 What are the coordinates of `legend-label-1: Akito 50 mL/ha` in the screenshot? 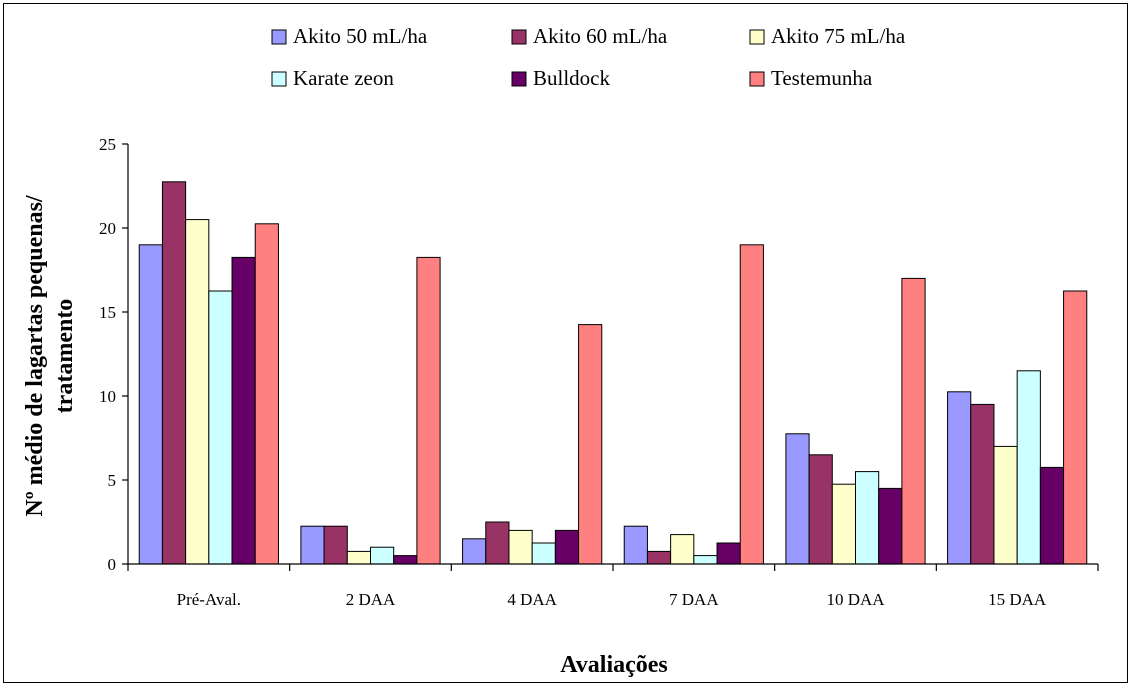 It's located at (360, 36).